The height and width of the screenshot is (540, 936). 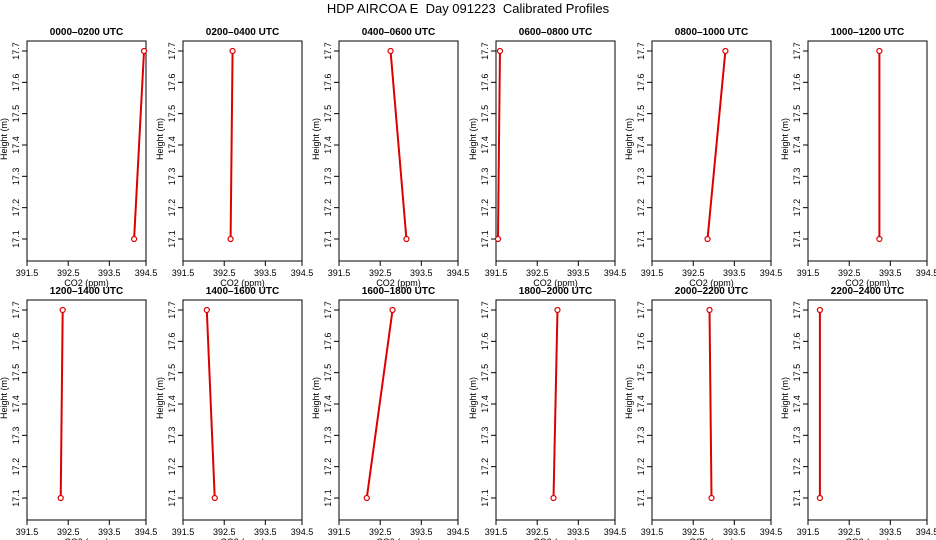 What do you see at coordinates (86, 32) in the screenshot?
I see `panel-title: 0000–0200 UTC` at bounding box center [86, 32].